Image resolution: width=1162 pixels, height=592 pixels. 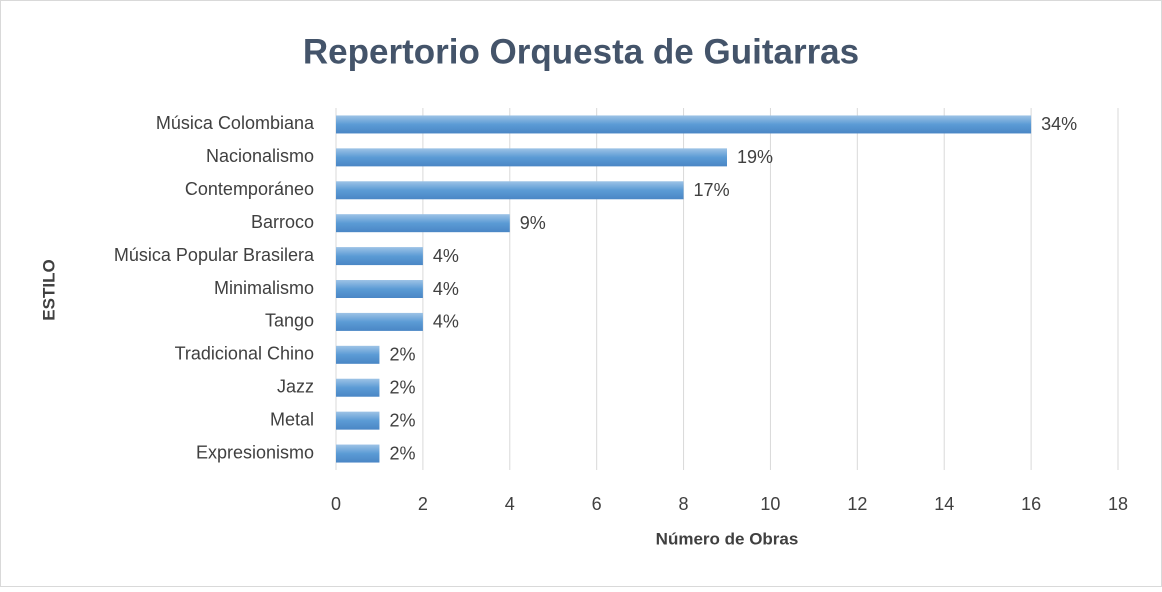 What do you see at coordinates (755, 157) in the screenshot?
I see `data-label: 19%` at bounding box center [755, 157].